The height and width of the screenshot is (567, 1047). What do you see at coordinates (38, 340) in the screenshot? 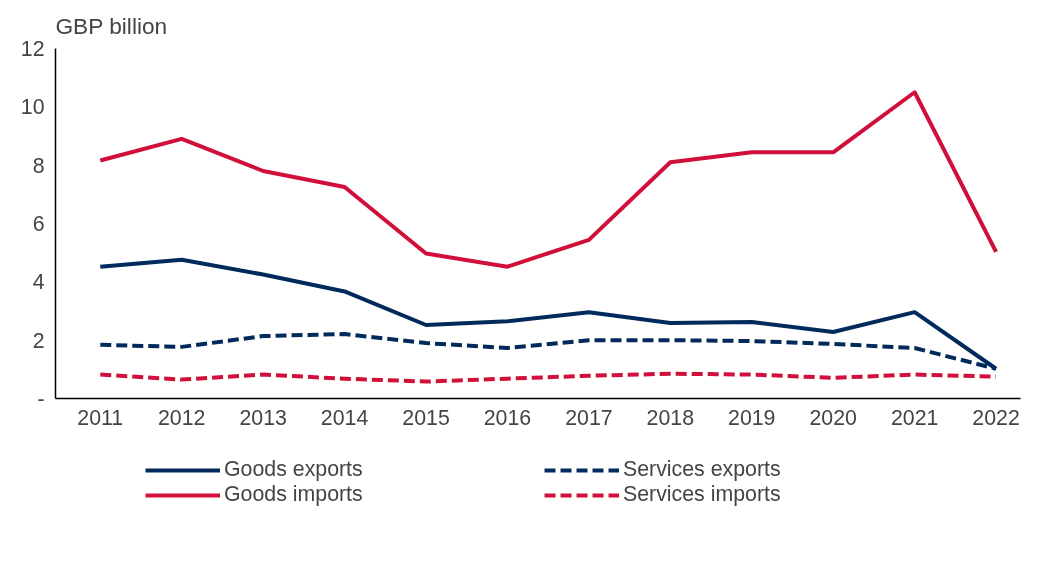
I see `y-tick-label: 2` at bounding box center [38, 340].